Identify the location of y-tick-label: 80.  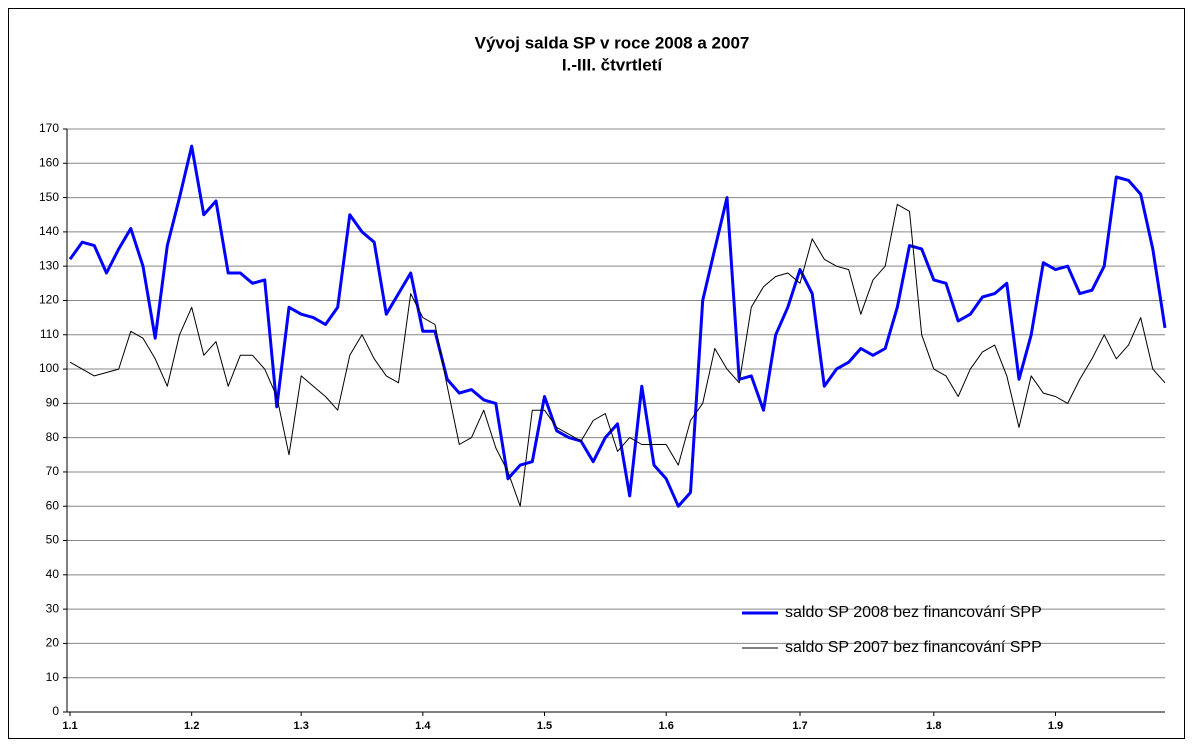
(53, 437).